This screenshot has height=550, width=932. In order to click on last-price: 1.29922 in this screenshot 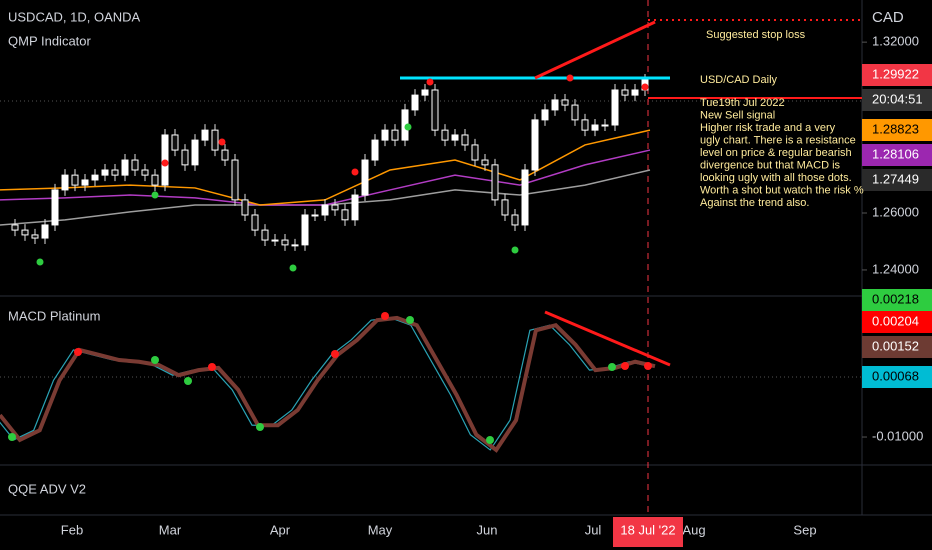, I will do `click(895, 73)`.